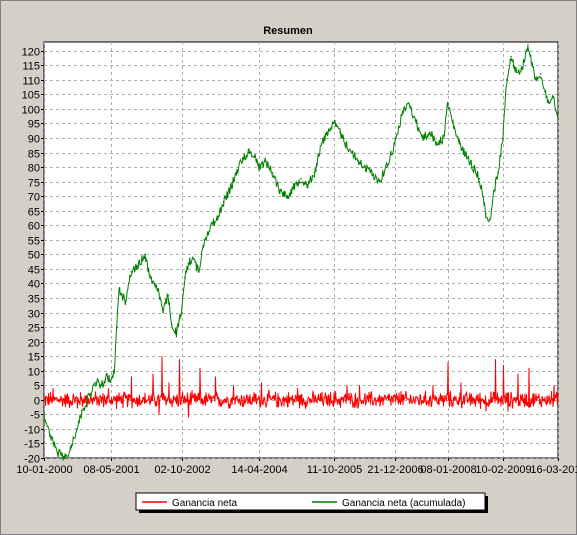  What do you see at coordinates (34, 271) in the screenshot?
I see `y-tick-label: 45` at bounding box center [34, 271].